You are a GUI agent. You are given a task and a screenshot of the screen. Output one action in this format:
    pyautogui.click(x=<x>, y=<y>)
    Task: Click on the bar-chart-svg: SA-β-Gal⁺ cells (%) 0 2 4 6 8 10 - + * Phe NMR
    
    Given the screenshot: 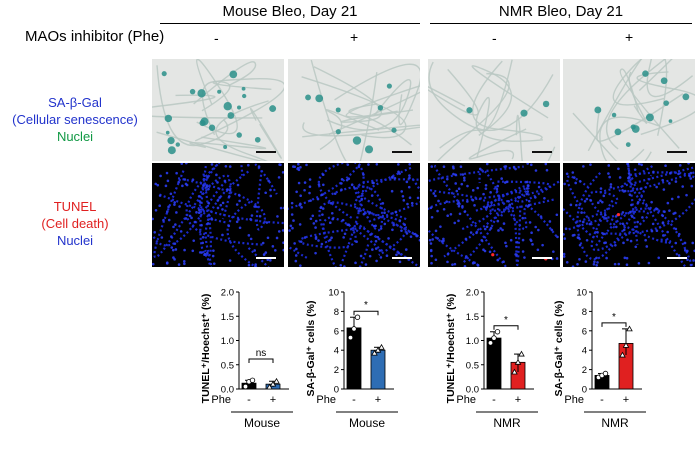 What is the action you would take?
    pyautogui.click(x=599, y=359)
    